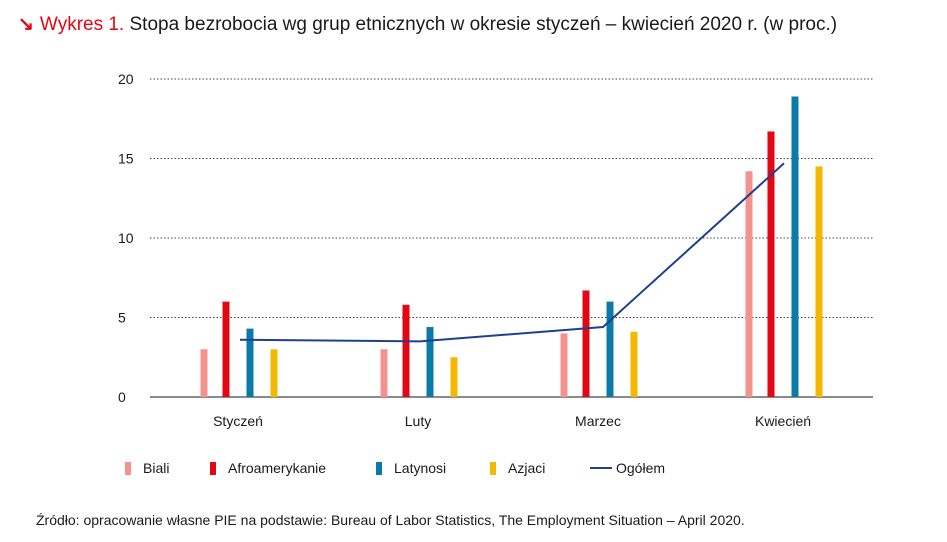  I want to click on y-tick-label: 20, so click(126, 79).